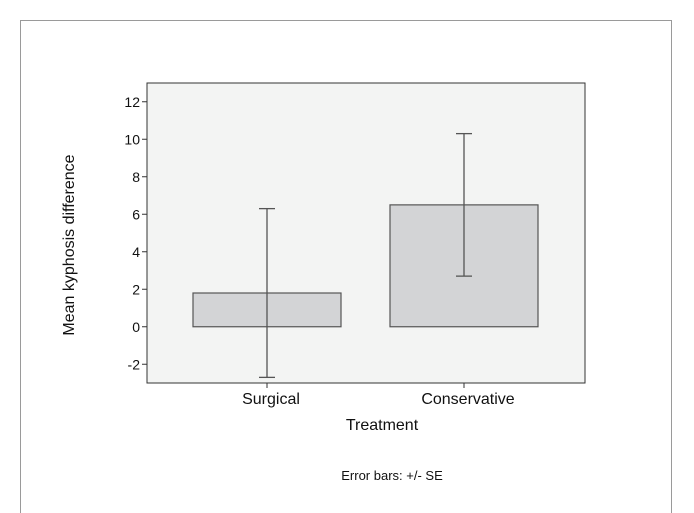 This screenshot has width=694, height=513. What do you see at coordinates (132, 102) in the screenshot?
I see `y-tick-label: 12` at bounding box center [132, 102].